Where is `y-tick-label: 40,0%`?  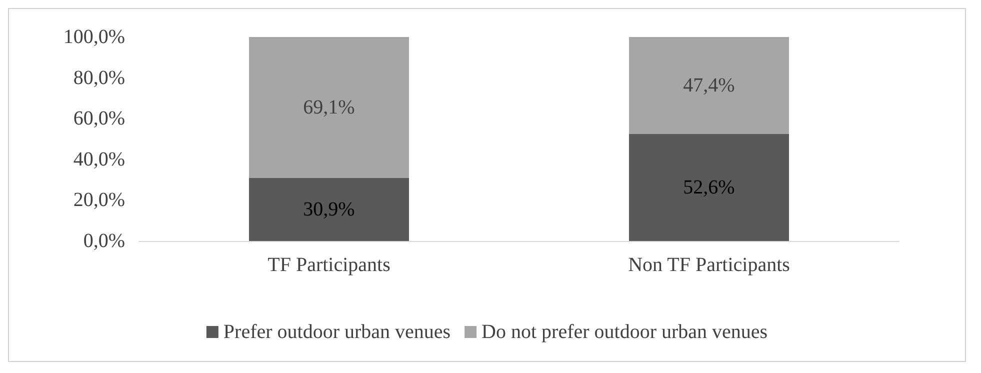
y-tick-label: 40,0% is located at coordinates (99, 159).